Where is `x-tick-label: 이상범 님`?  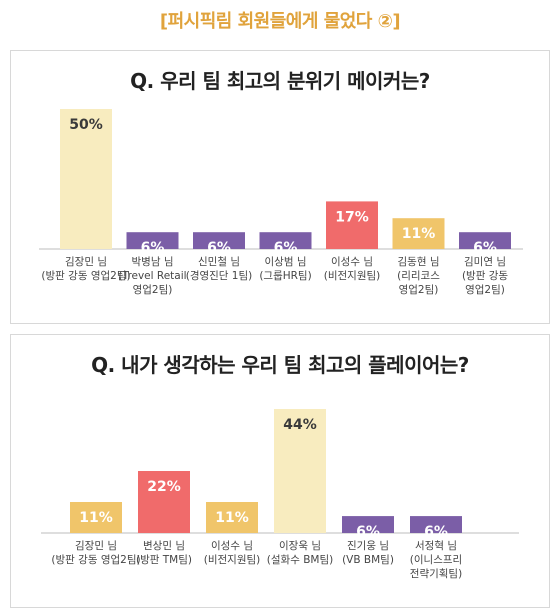
x-tick-label: 이상범 님 is located at coordinates (286, 262).